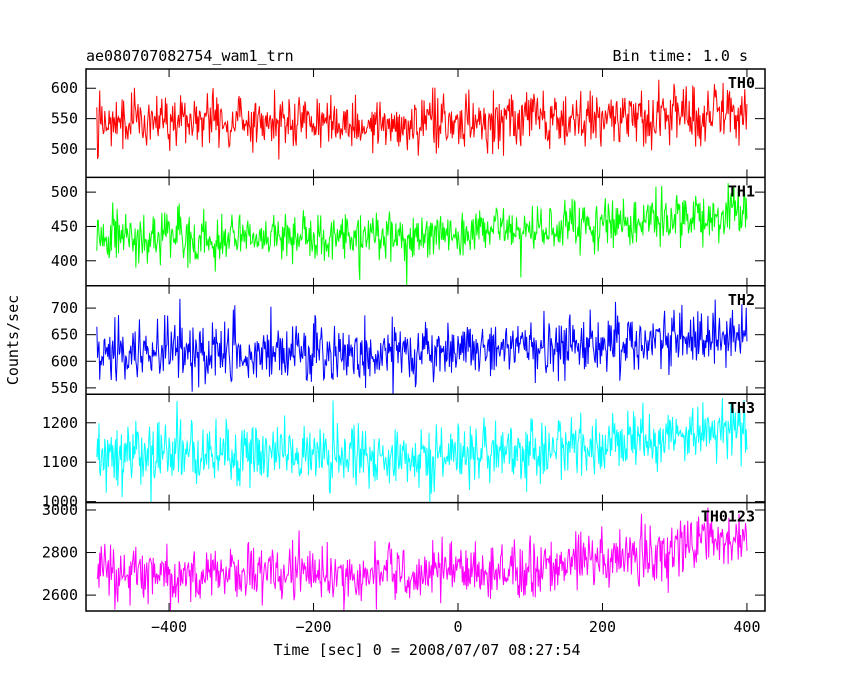 This screenshot has height=685, width=850. Describe the element at coordinates (60, 423) in the screenshot. I see `y-tick-label: 1200` at that location.